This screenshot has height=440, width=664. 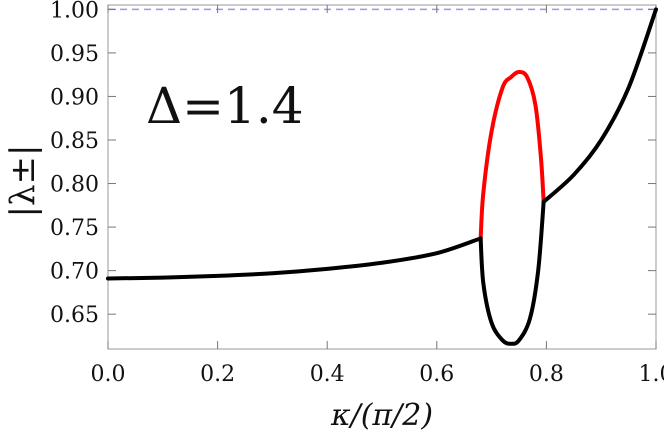 I want to click on y-axis-label: |λ±|, so click(x=23, y=181).